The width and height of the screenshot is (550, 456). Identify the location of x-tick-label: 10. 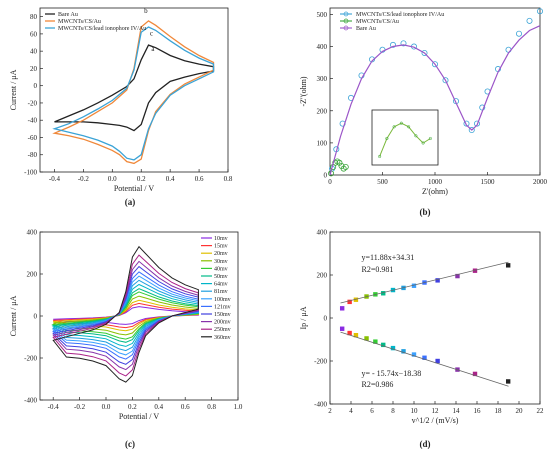
(415, 411).